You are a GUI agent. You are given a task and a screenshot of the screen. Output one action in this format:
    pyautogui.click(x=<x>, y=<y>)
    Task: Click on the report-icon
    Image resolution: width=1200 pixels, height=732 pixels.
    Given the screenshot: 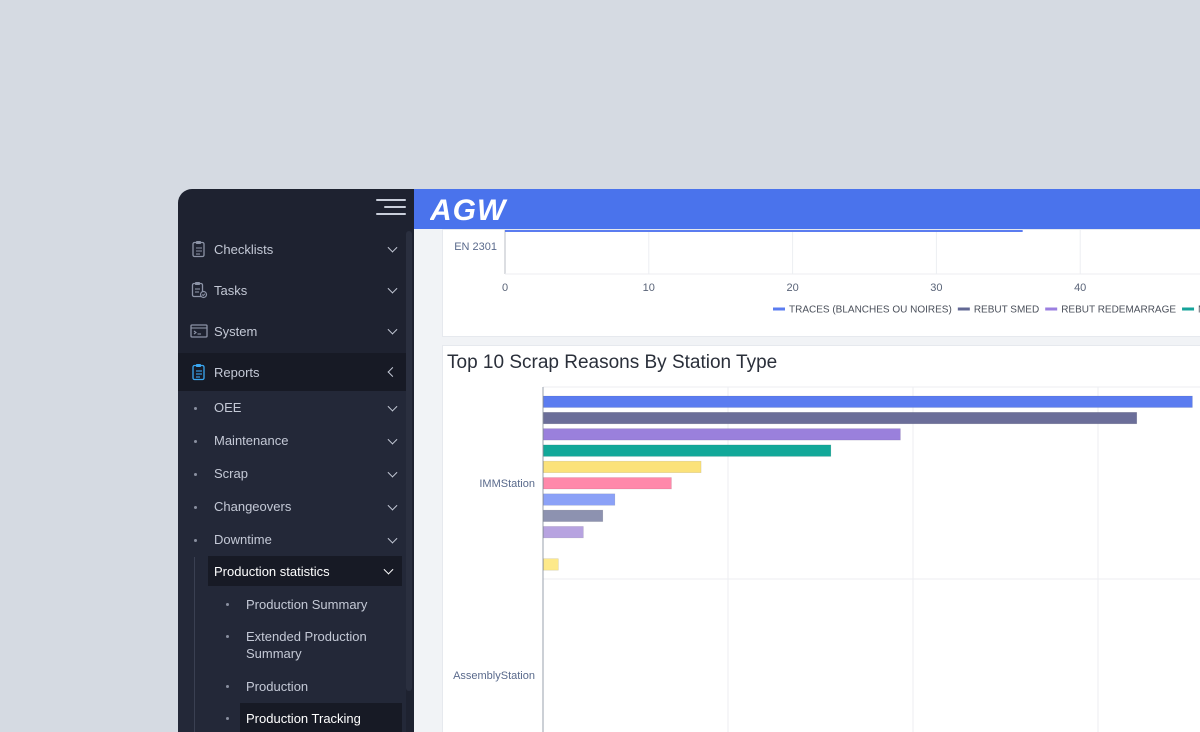 What is the action you would take?
    pyautogui.click(x=198, y=372)
    